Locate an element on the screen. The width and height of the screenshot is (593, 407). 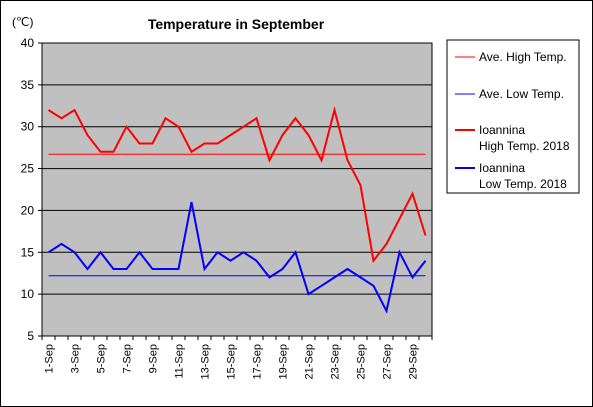
y-tick-label: 25 is located at coordinates (28, 169).